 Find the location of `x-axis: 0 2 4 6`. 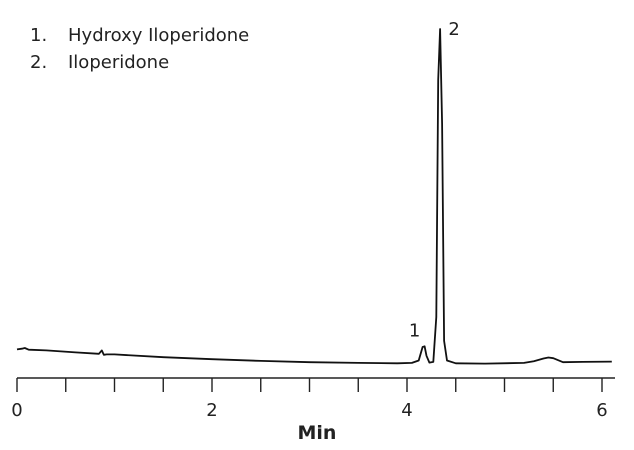

x-axis: 0 2 4 6 is located at coordinates (313, 399).